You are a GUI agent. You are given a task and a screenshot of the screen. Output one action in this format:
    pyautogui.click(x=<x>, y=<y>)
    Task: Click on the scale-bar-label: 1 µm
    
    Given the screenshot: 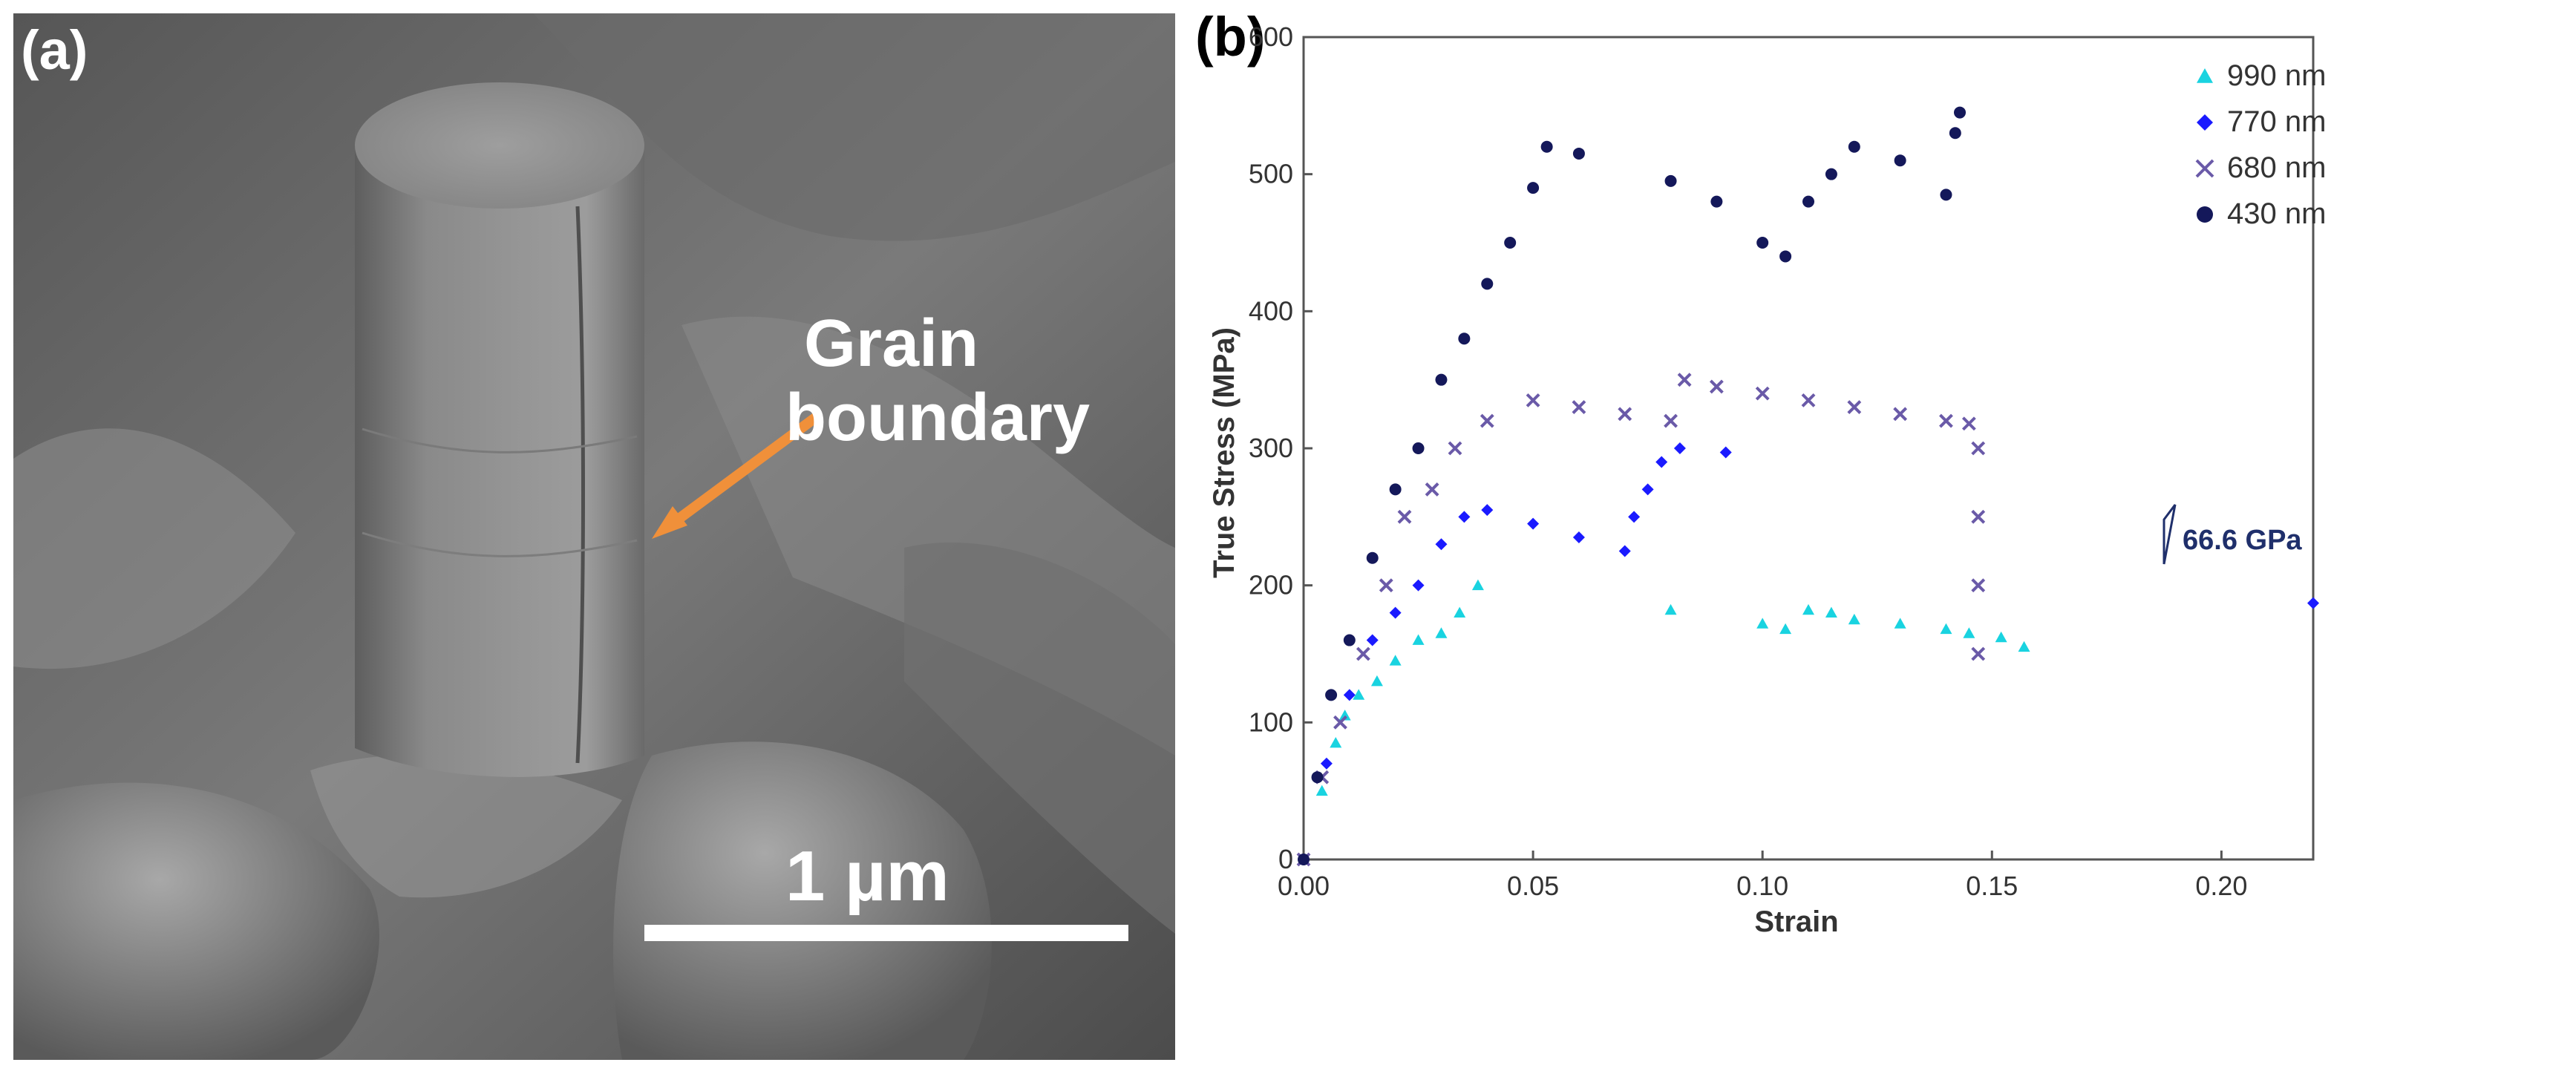 What is the action you would take?
    pyautogui.click(x=867, y=876)
    